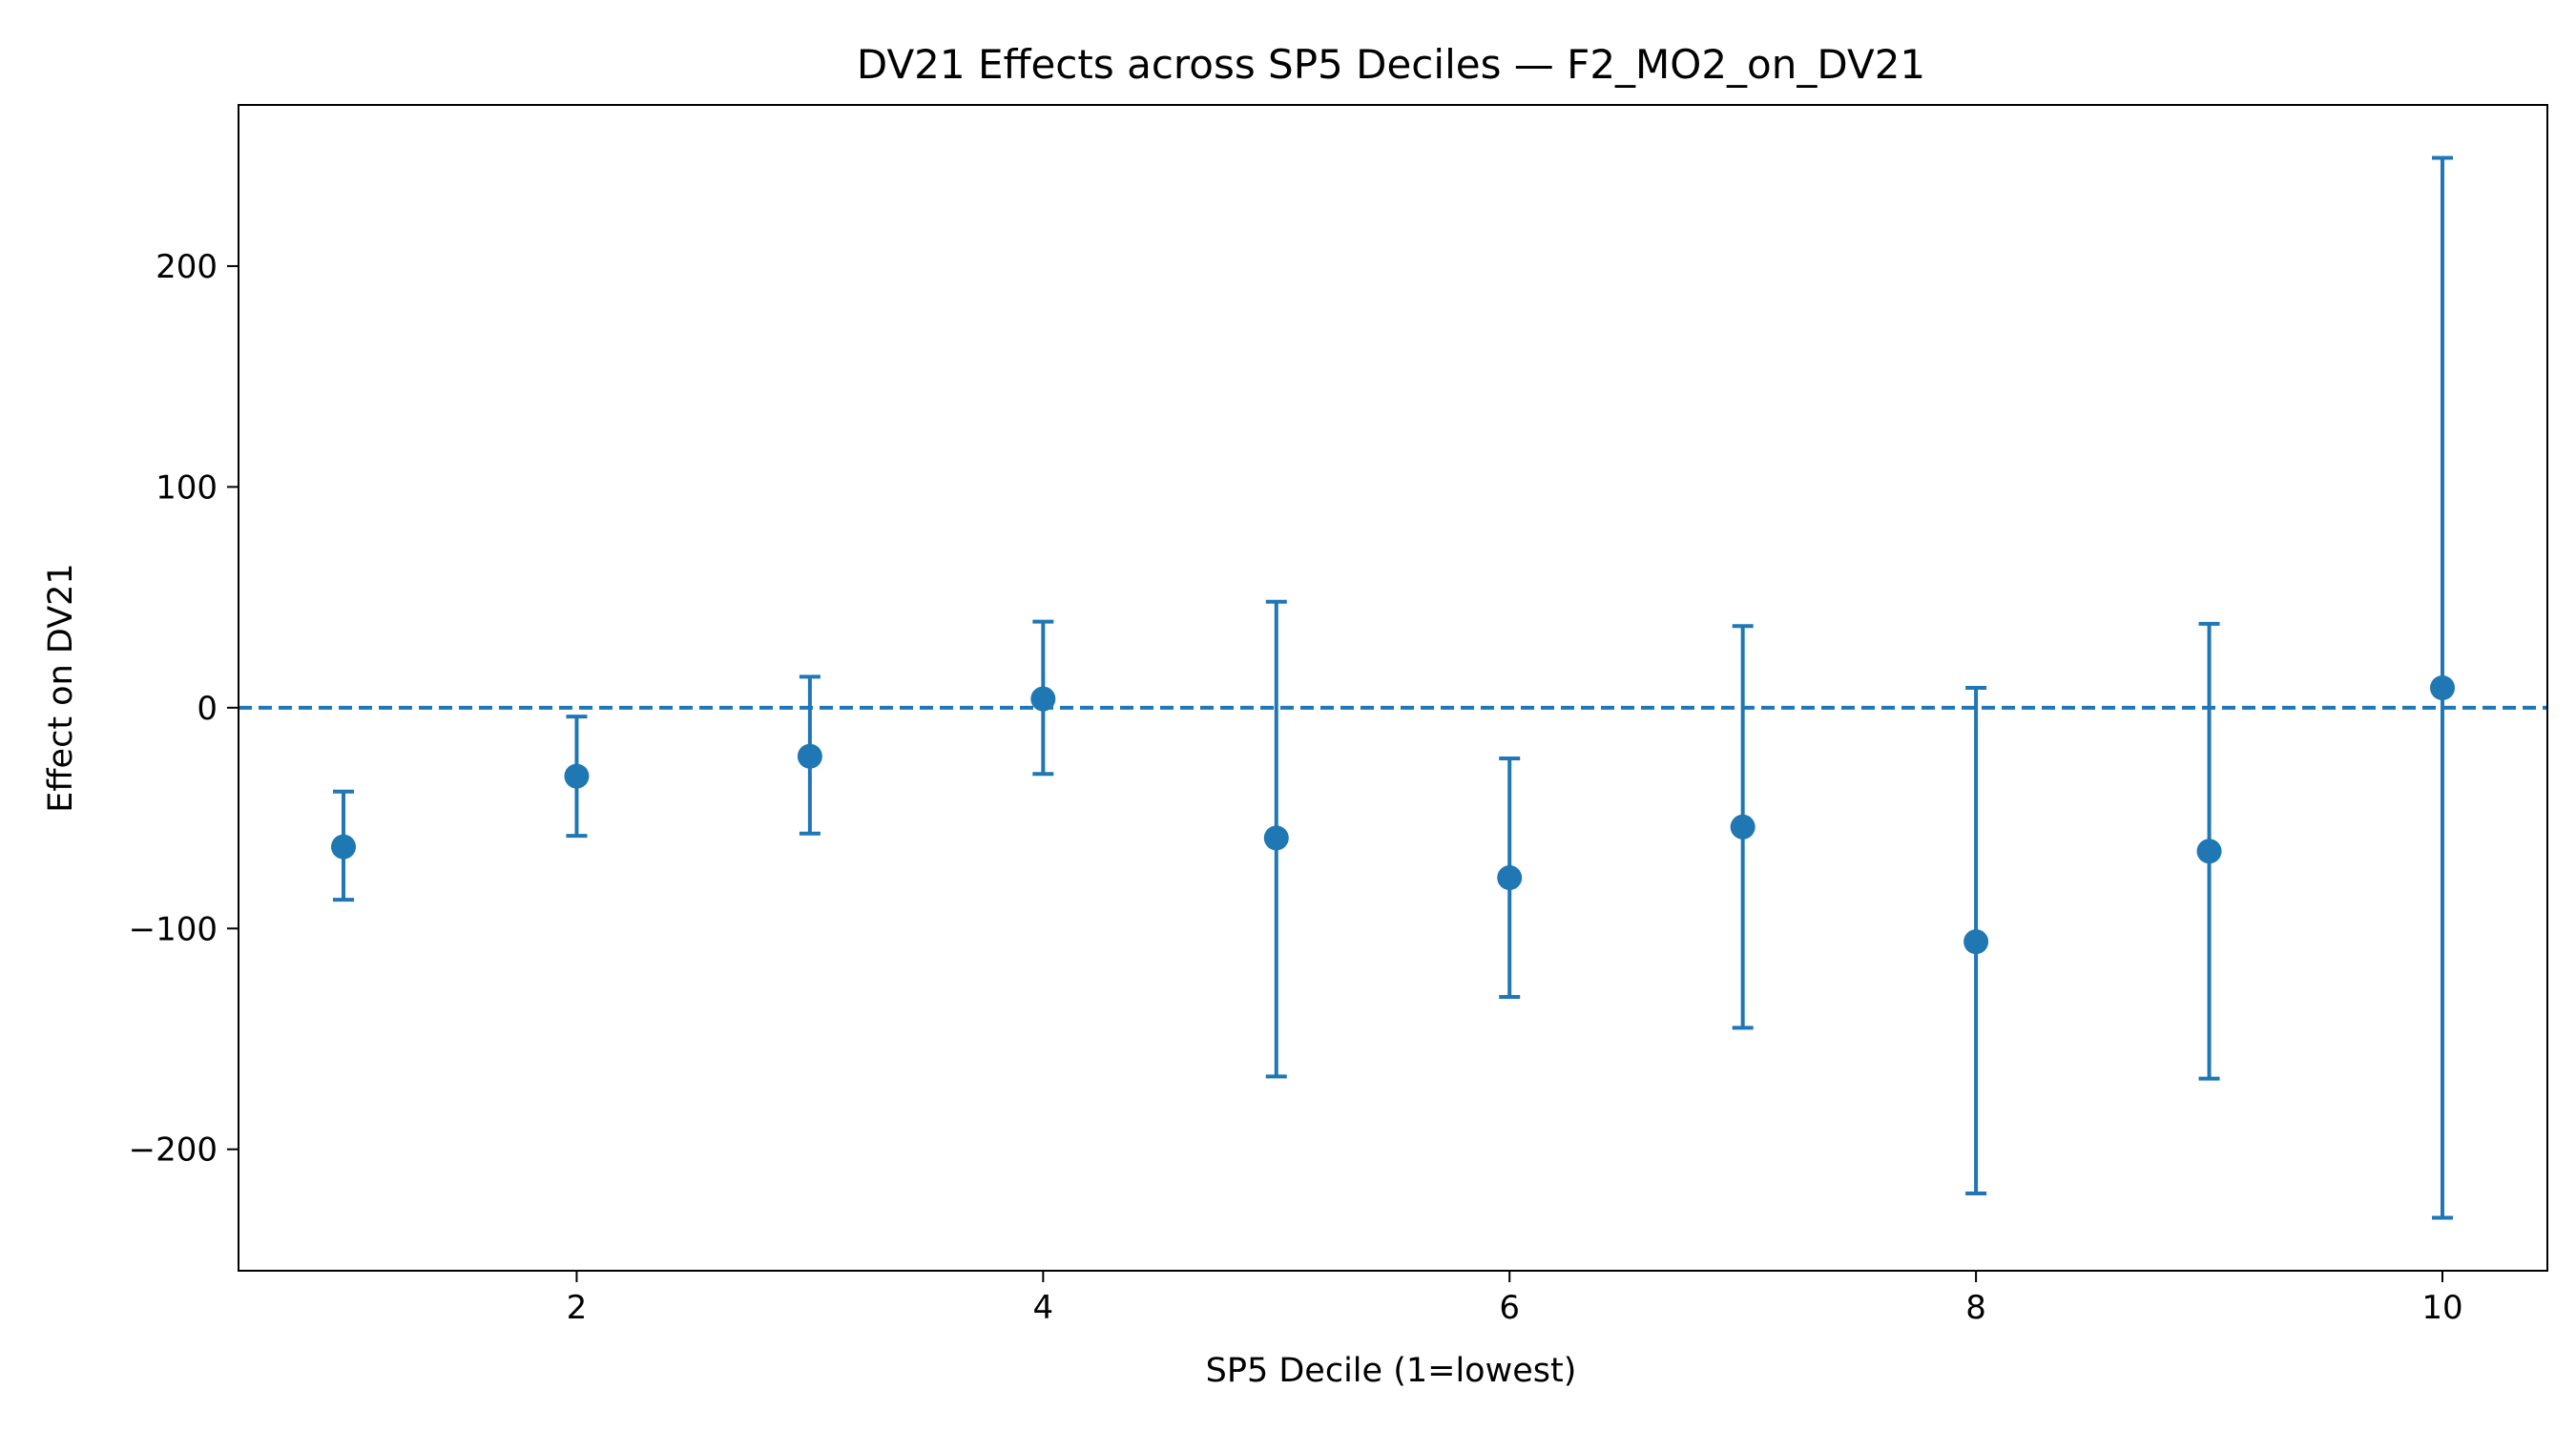 The height and width of the screenshot is (1431, 2576). Describe the element at coordinates (1043, 1308) in the screenshot. I see `x-tick-label: 4` at that location.